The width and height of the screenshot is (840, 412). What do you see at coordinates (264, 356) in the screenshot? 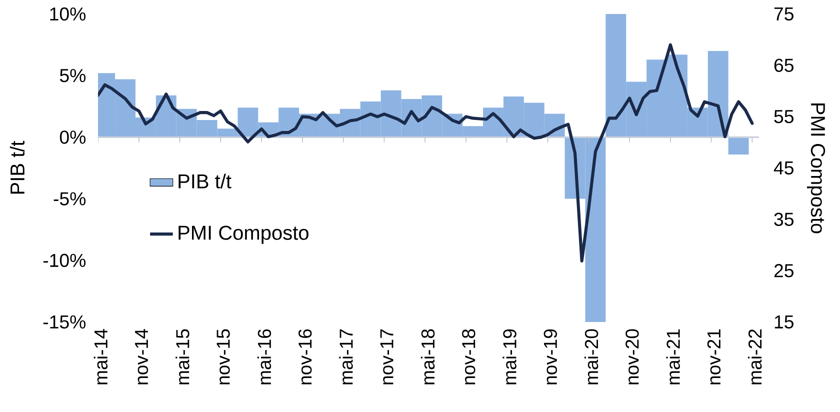
I see `x-tick-label: mai-16` at bounding box center [264, 356].